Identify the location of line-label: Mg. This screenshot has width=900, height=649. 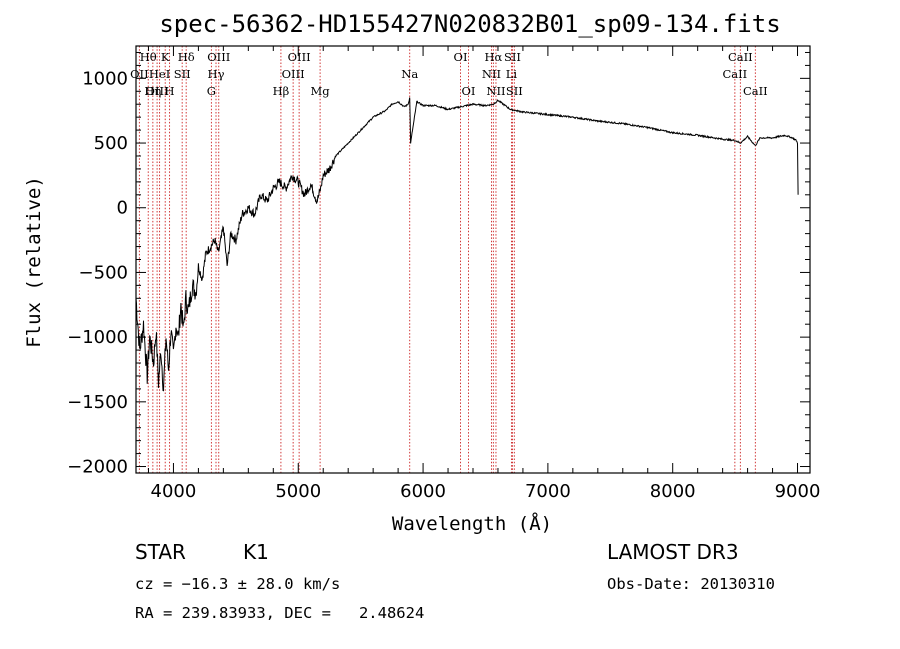
(321, 91).